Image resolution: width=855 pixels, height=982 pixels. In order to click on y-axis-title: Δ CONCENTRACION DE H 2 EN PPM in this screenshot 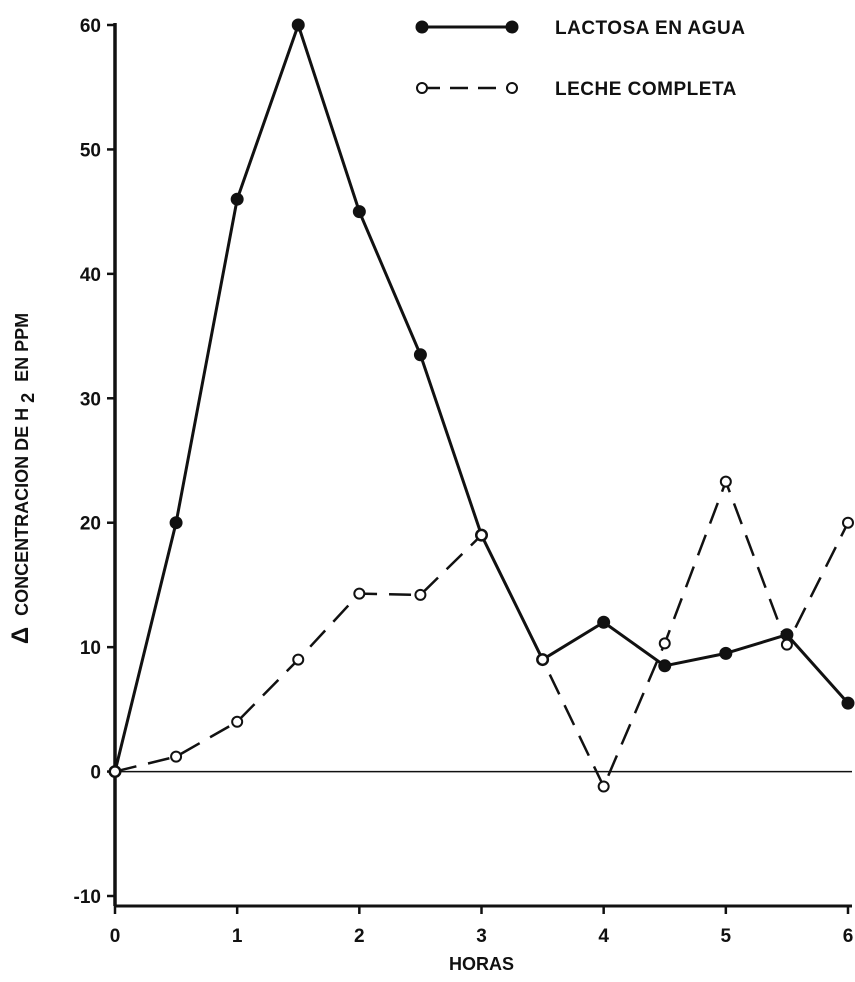, I will do `click(22, 478)`.